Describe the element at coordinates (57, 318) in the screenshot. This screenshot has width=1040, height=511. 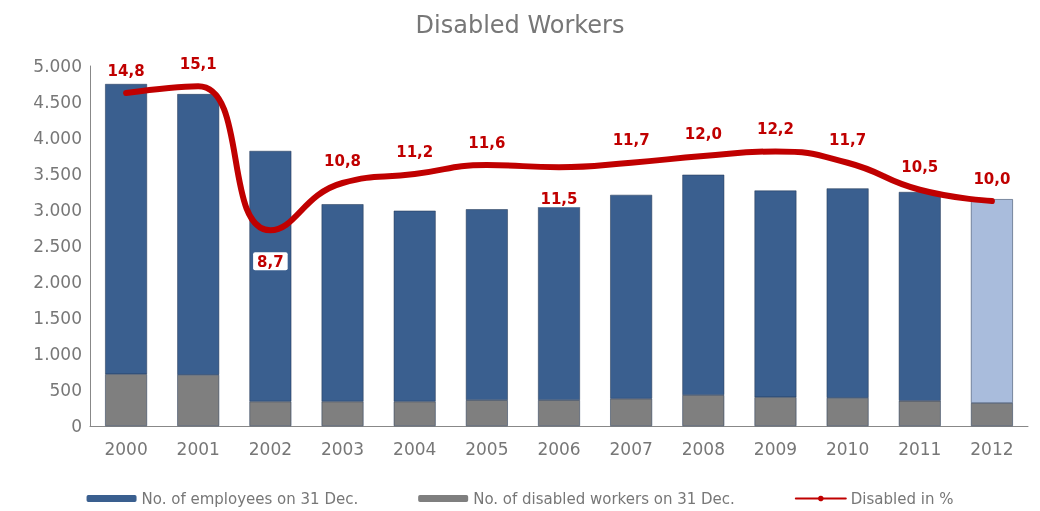
I see `y-tick-label: 1.500` at that location.